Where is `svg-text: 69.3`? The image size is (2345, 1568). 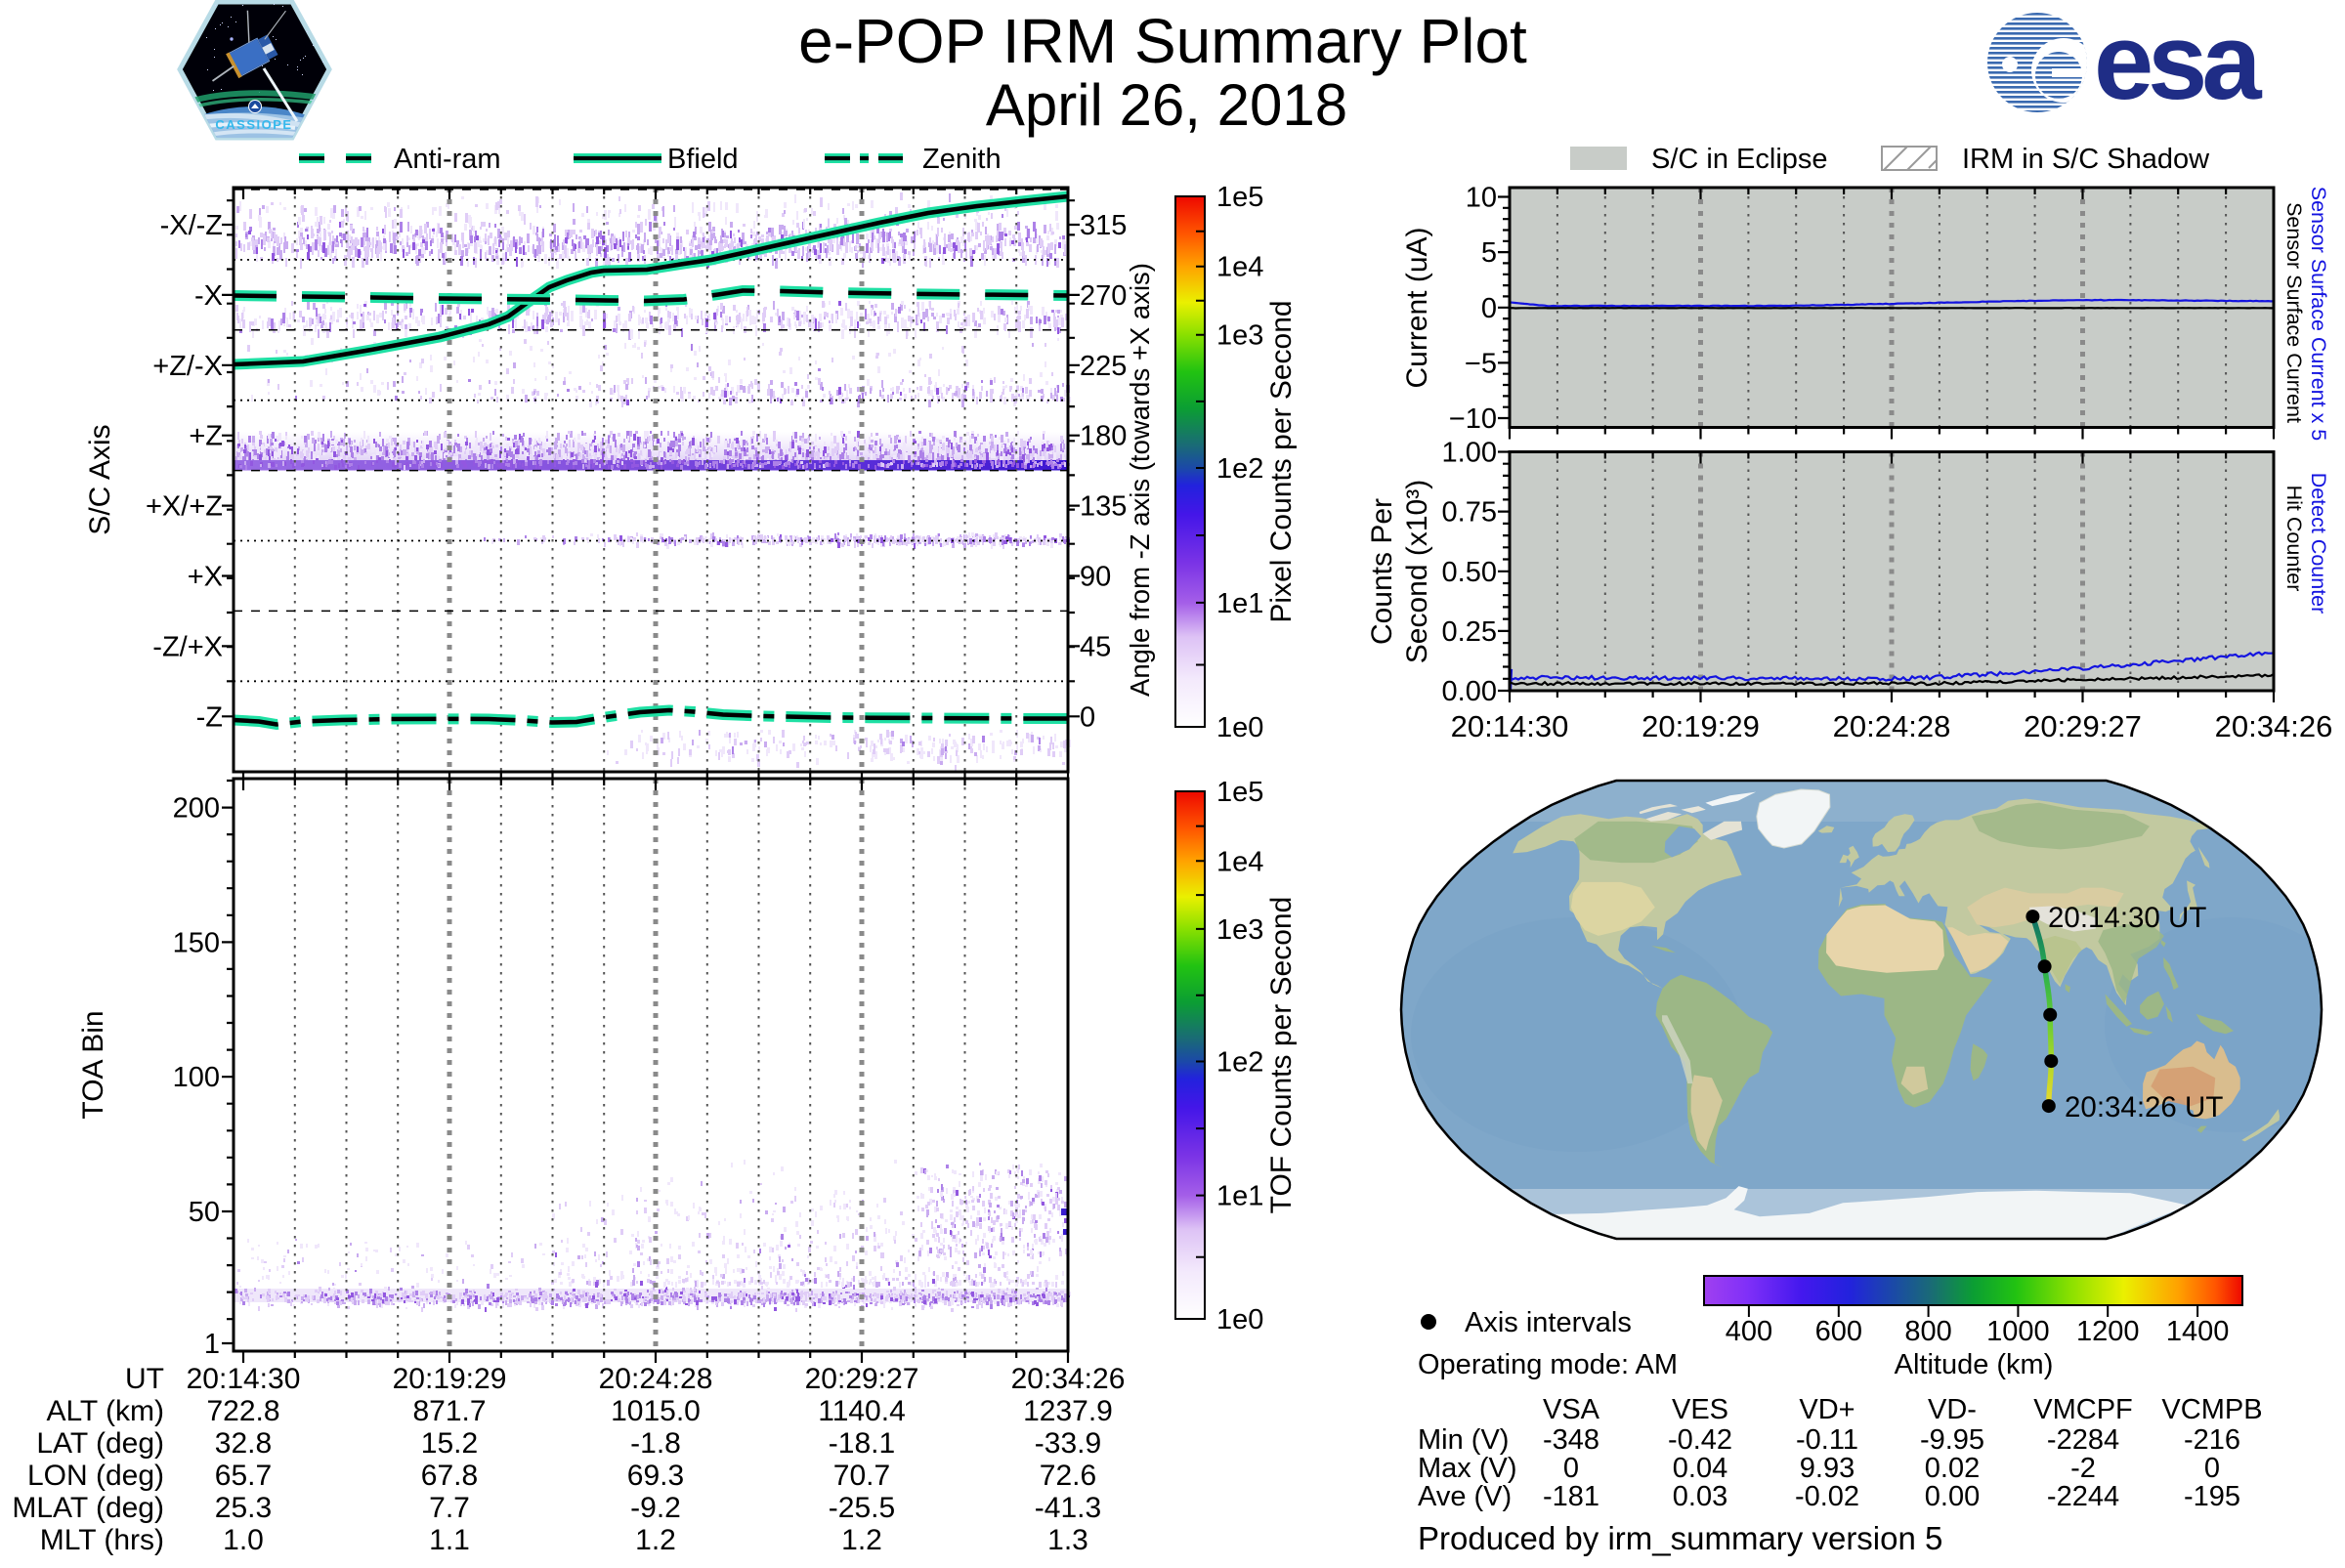 svg-text: 69.3 is located at coordinates (655, 1476).